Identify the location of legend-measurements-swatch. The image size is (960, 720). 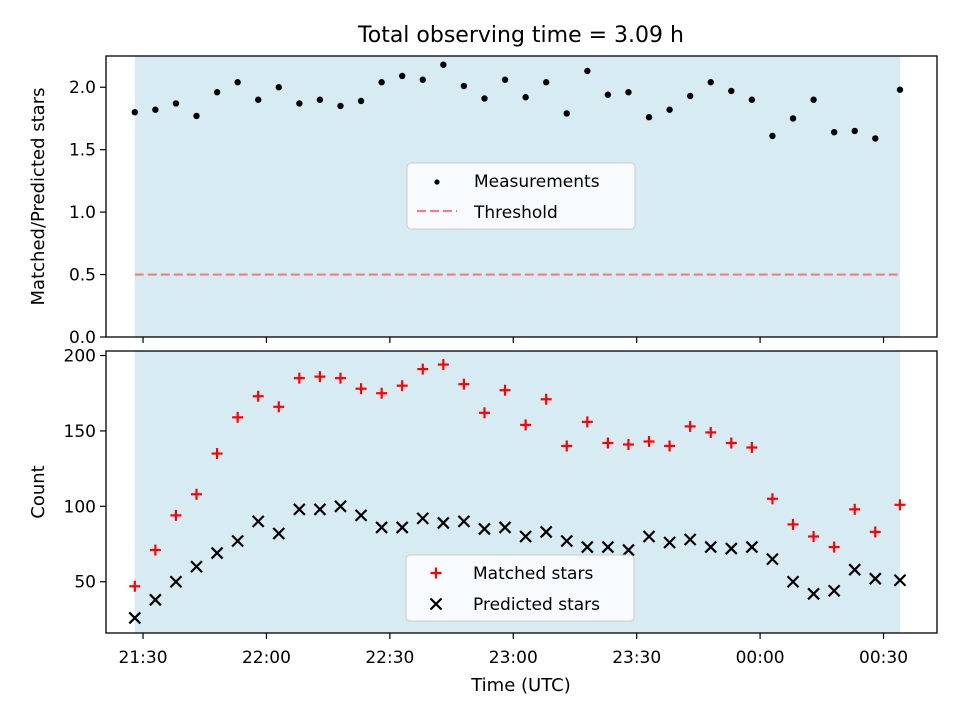
(437, 182).